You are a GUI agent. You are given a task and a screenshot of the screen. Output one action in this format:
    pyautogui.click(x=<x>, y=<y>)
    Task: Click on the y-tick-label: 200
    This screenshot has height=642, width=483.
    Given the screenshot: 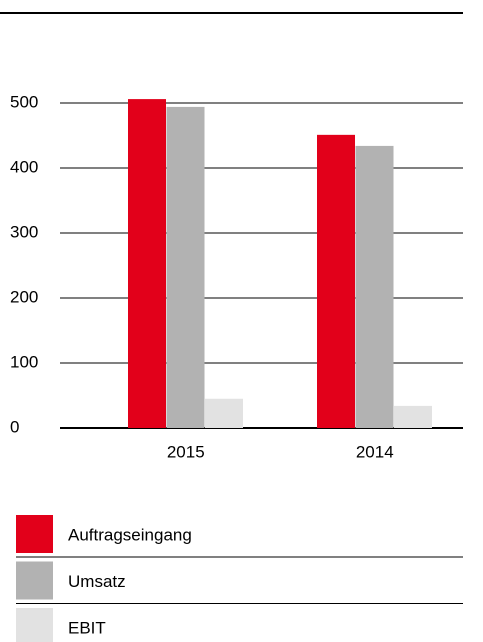 What is the action you would take?
    pyautogui.click(x=24, y=296)
    